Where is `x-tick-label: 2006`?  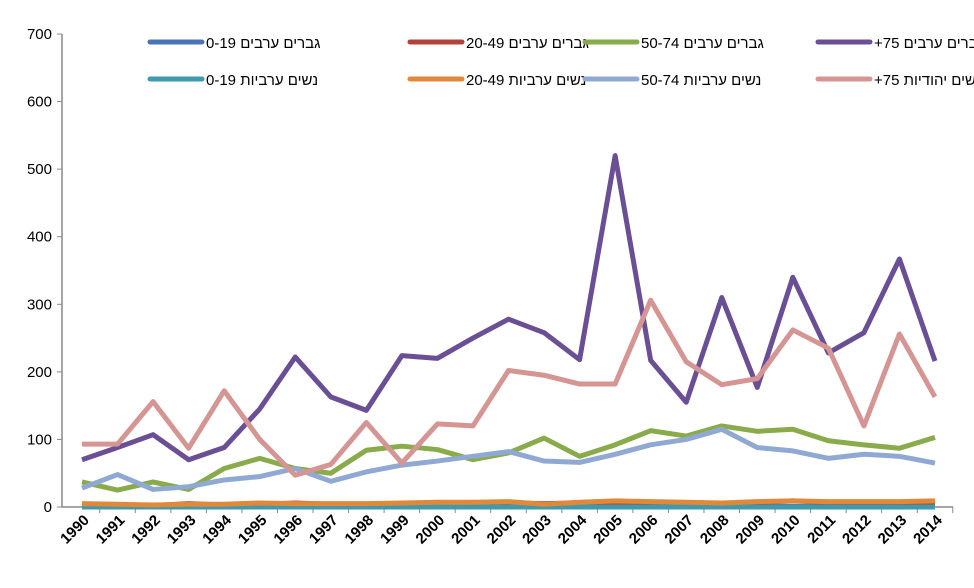 x-tick-label: 2006 is located at coordinates (644, 530).